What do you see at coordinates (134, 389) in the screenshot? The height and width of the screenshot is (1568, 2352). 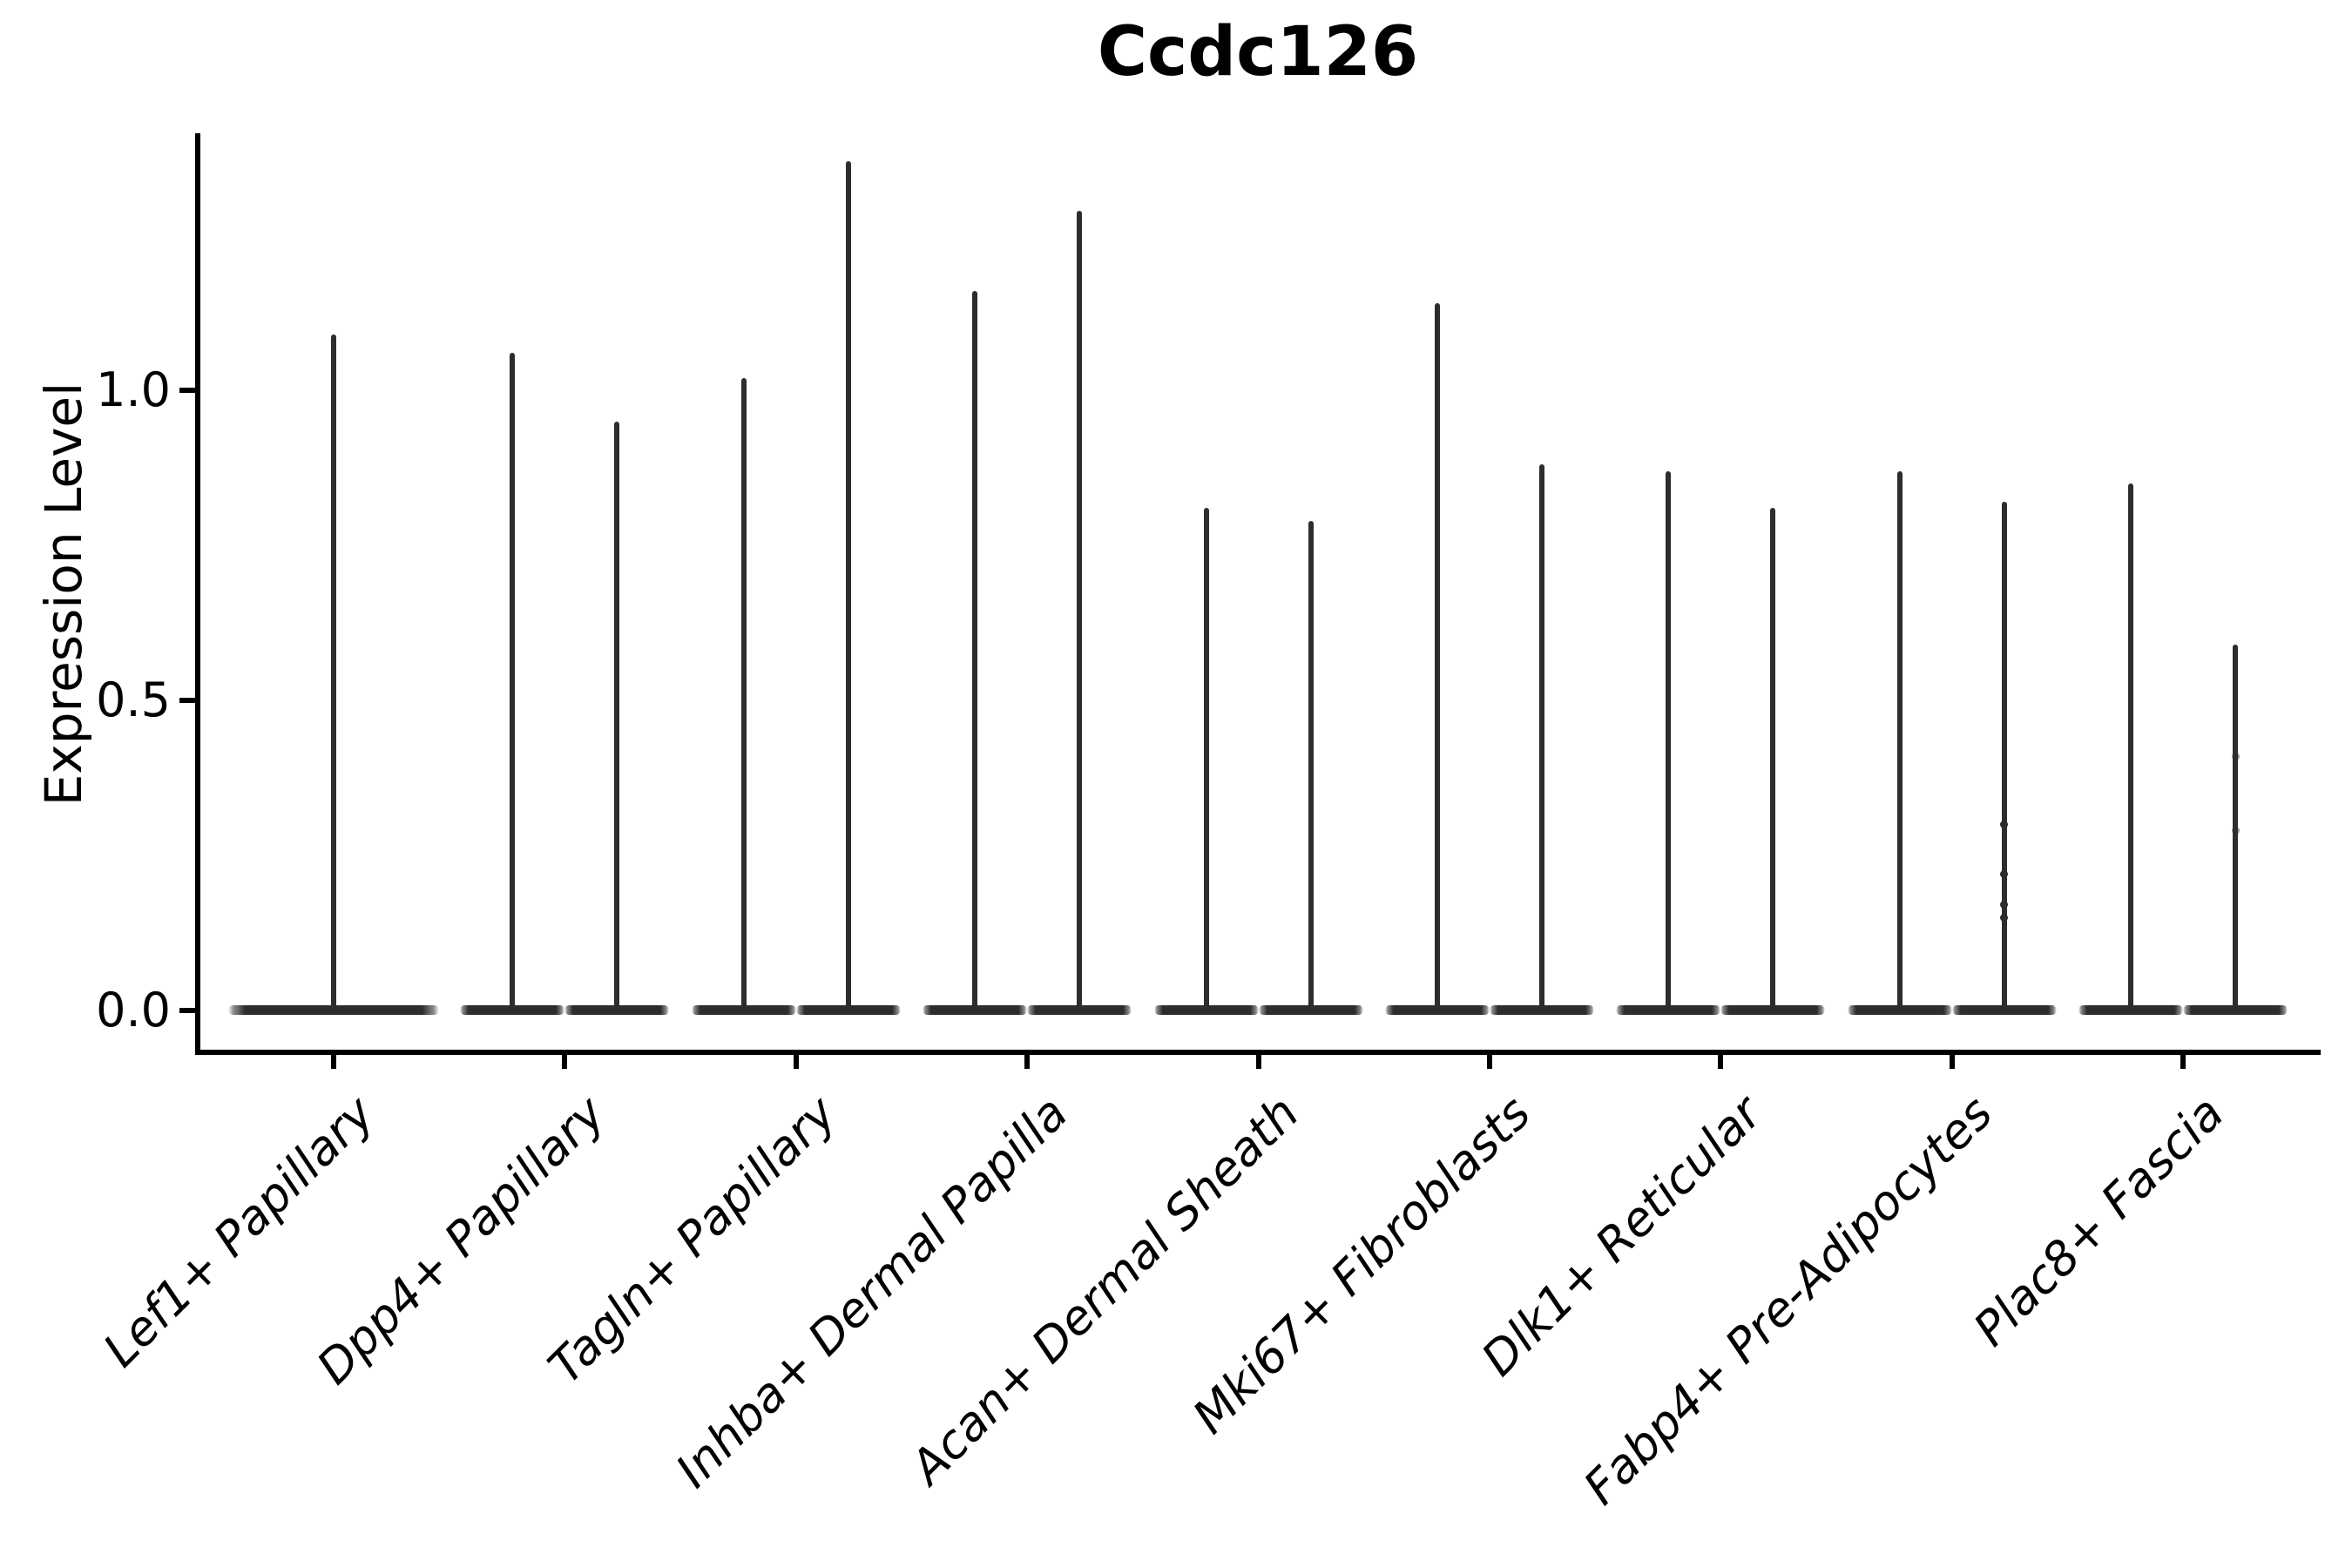 I see `y-tick-label: 1.0` at bounding box center [134, 389].